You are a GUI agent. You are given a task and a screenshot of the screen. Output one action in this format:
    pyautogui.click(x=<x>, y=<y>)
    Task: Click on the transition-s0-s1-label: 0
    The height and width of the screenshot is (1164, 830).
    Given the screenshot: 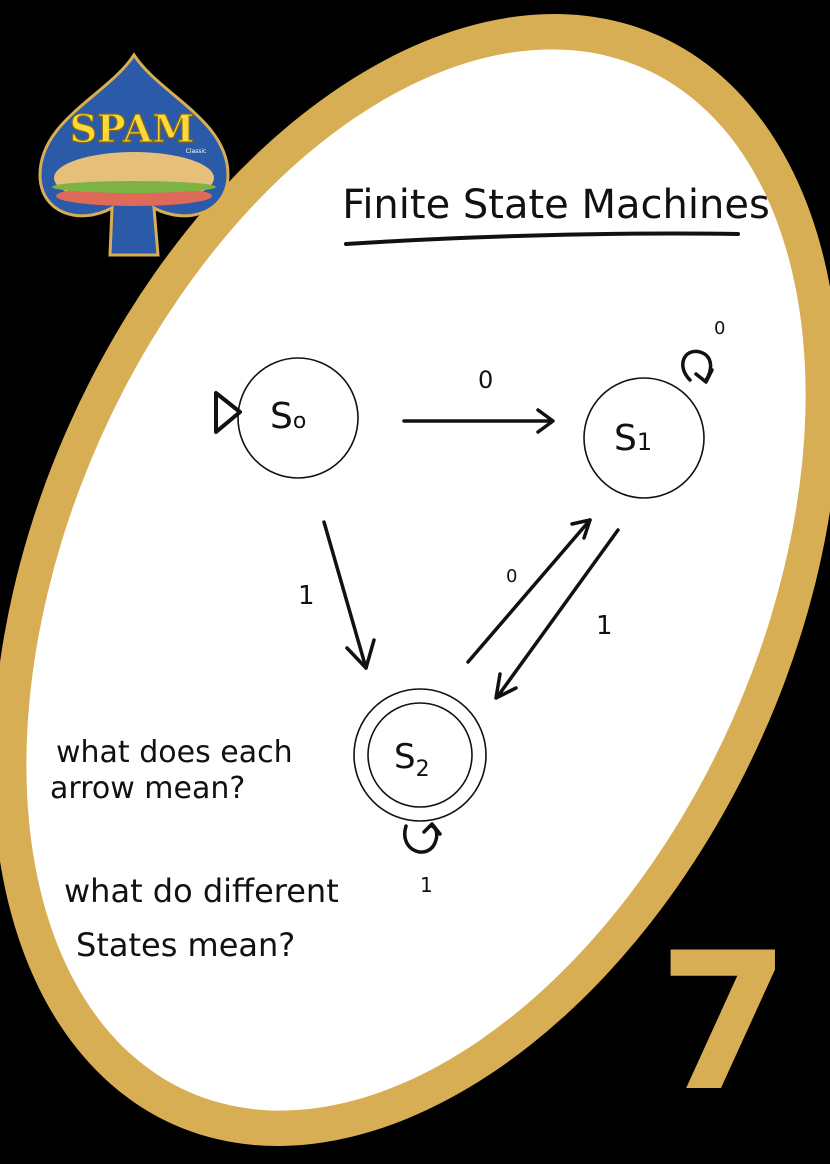 What is the action you would take?
    pyautogui.click(x=485, y=380)
    